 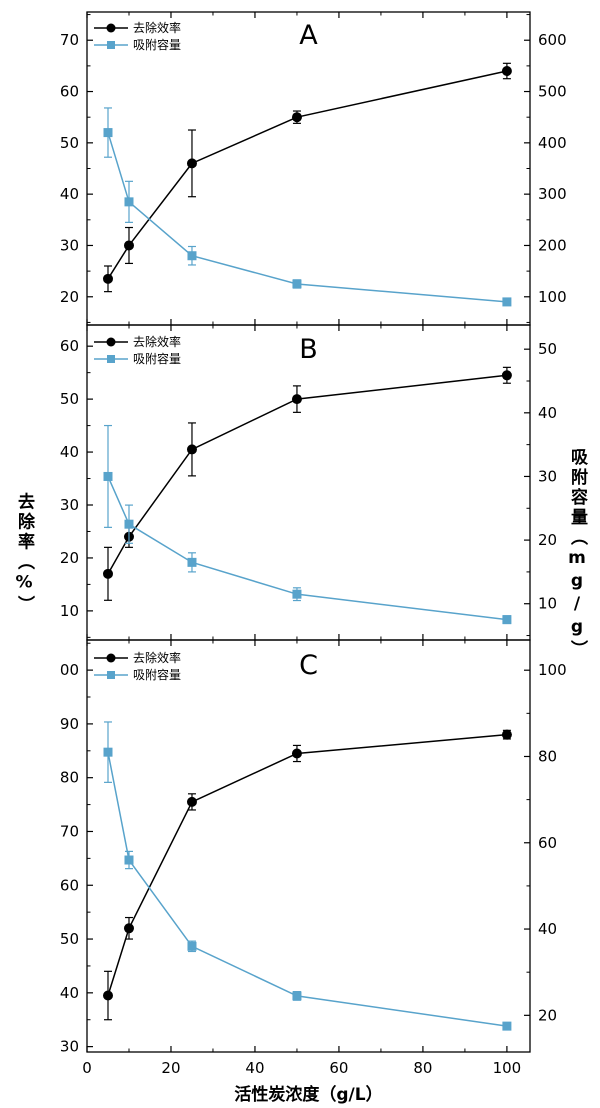 I want to click on x-tick-label: 80, so click(x=422, y=1068).